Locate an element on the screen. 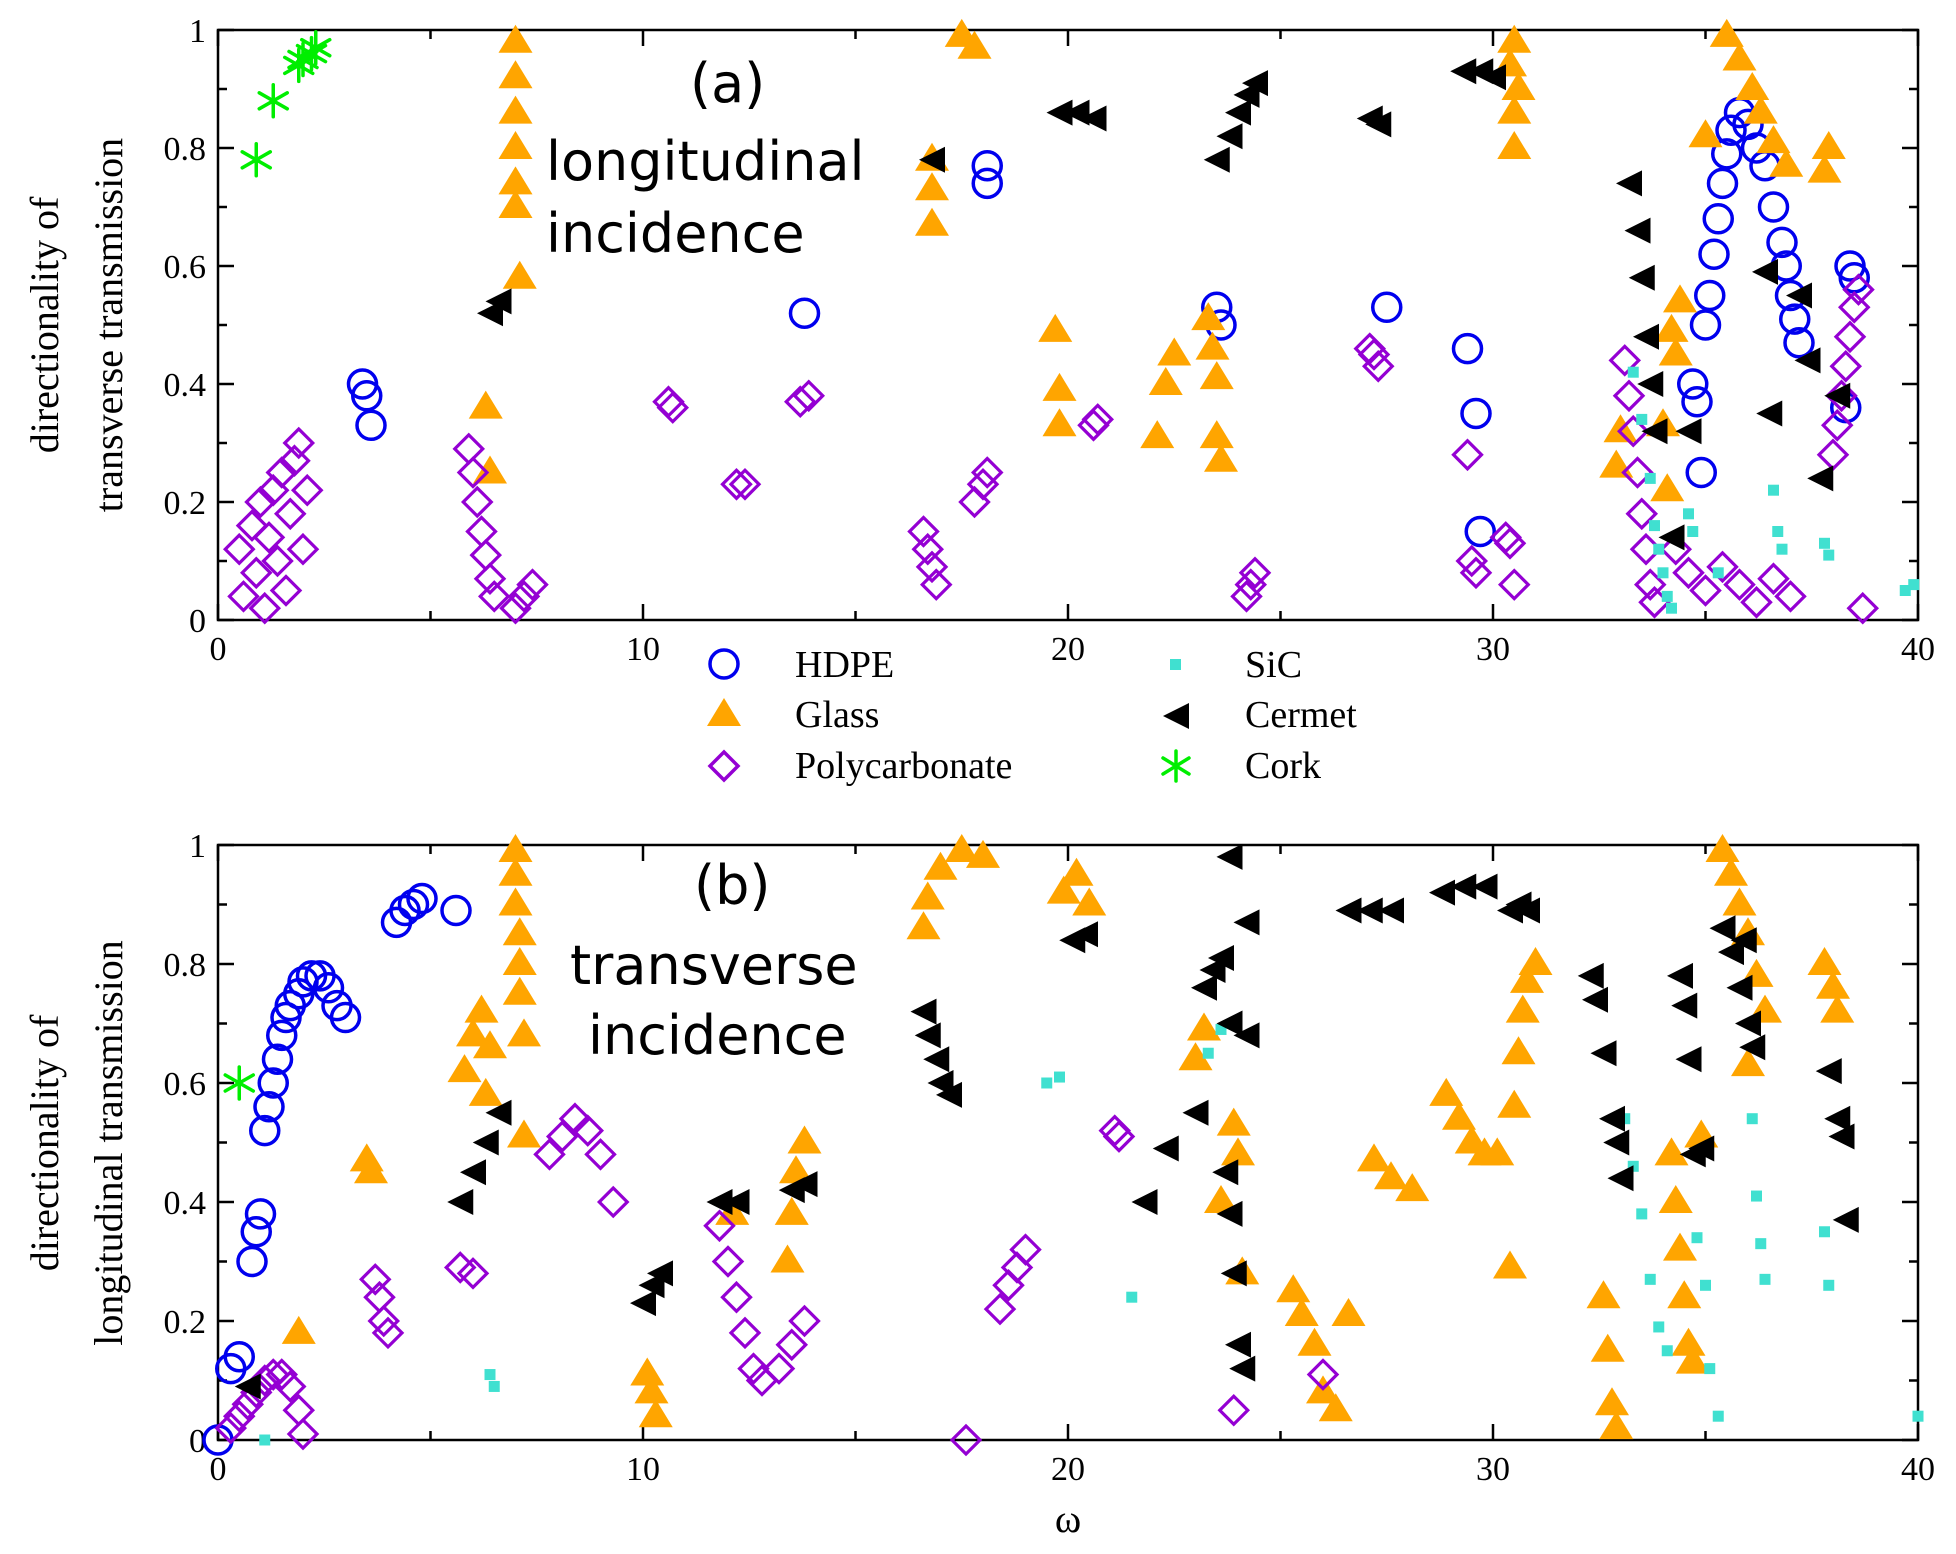  panel-a-annotation-line2: incidence is located at coordinates (675, 233).